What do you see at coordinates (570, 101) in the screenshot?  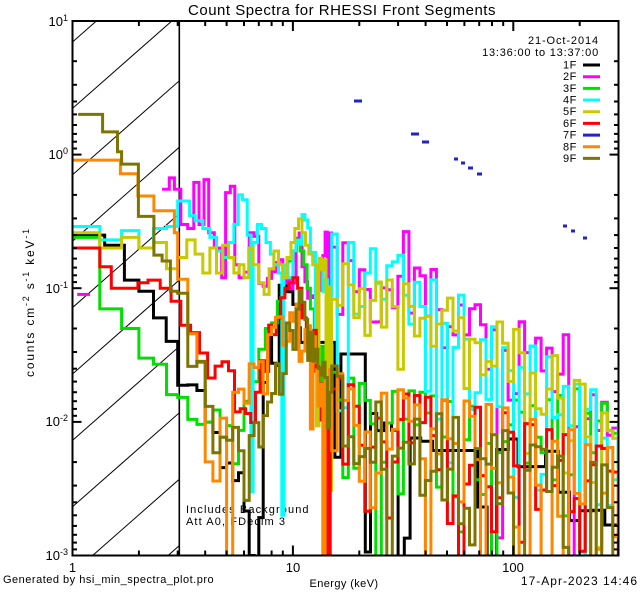 I see `svg-text: 4F` at bounding box center [570, 101].